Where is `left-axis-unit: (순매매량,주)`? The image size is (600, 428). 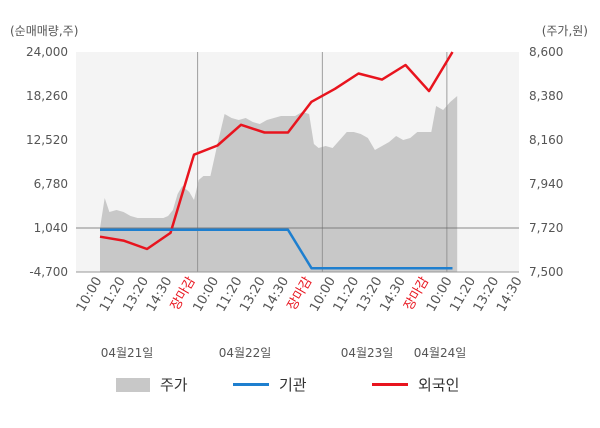
left-axis-unit: (순매매량,주) is located at coordinates (44, 31).